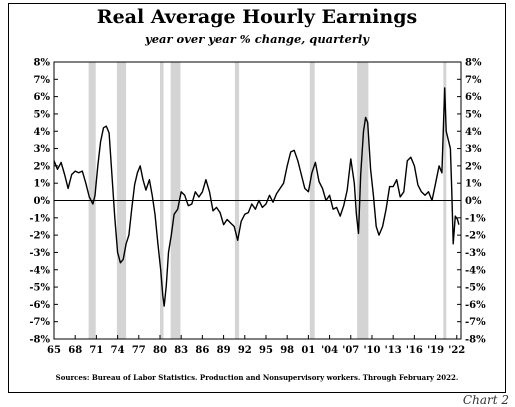 The width and height of the screenshot is (515, 407). Describe the element at coordinates (308, 350) in the screenshot. I see `x-tick-label: 01` at that location.